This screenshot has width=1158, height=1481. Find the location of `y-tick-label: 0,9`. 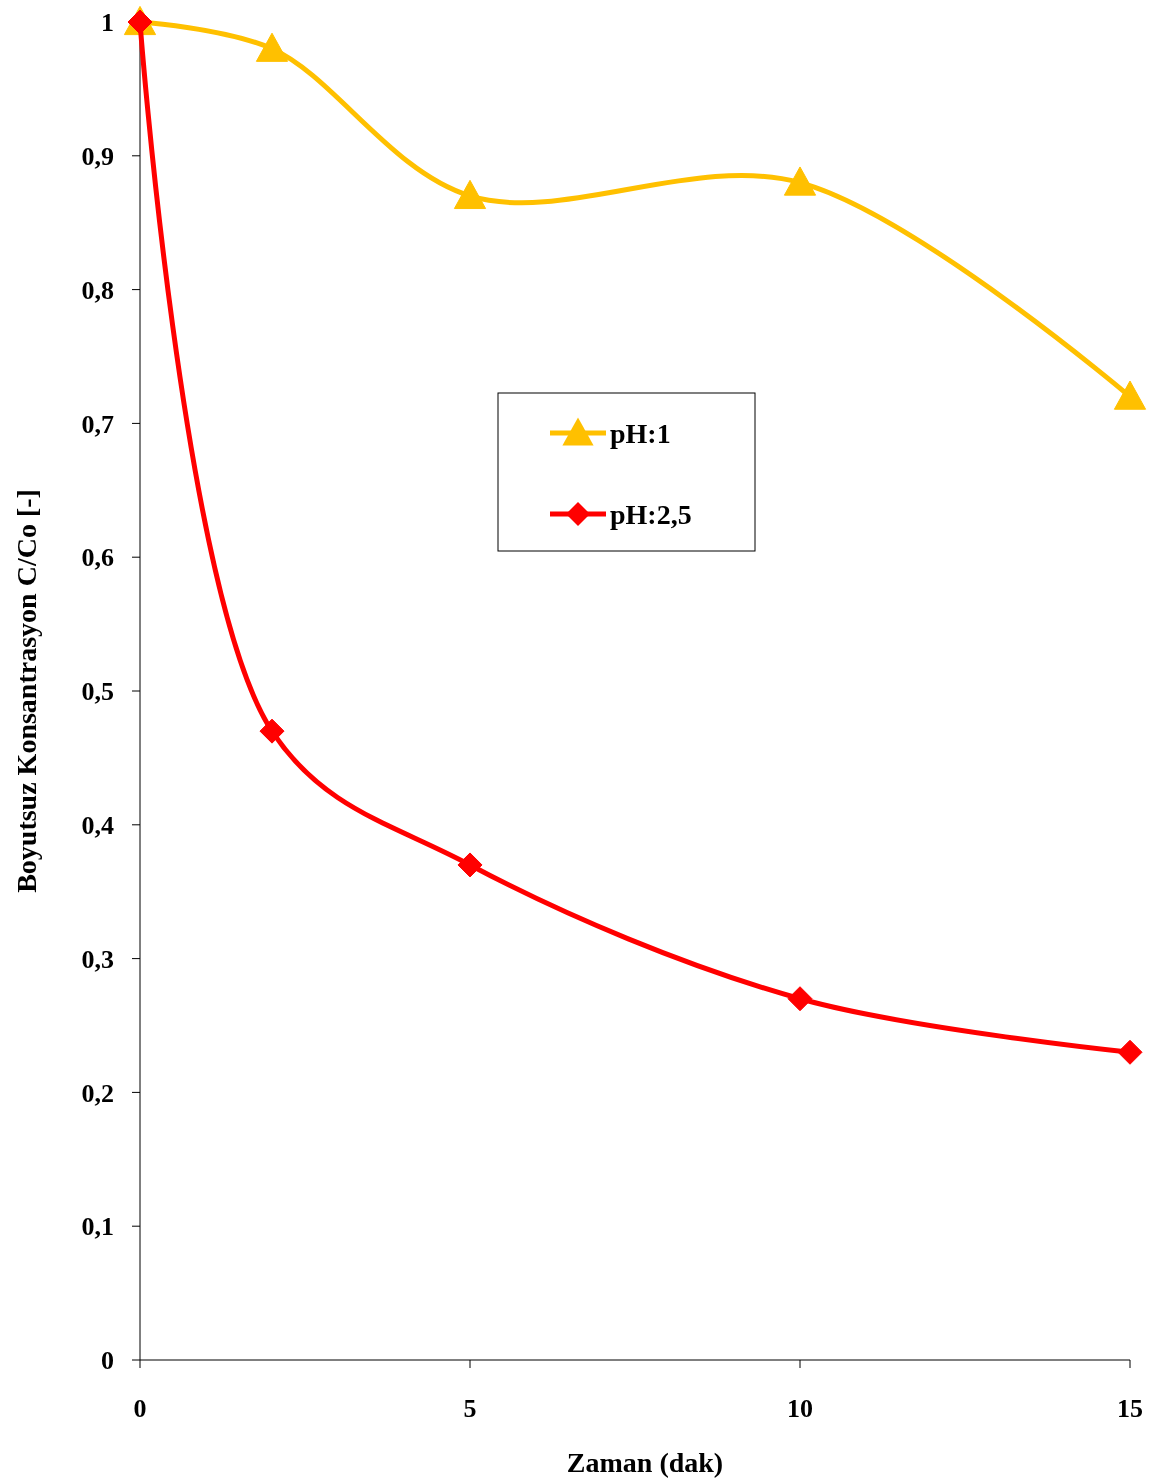

y-tick-label: 0,9 is located at coordinates (97, 156).